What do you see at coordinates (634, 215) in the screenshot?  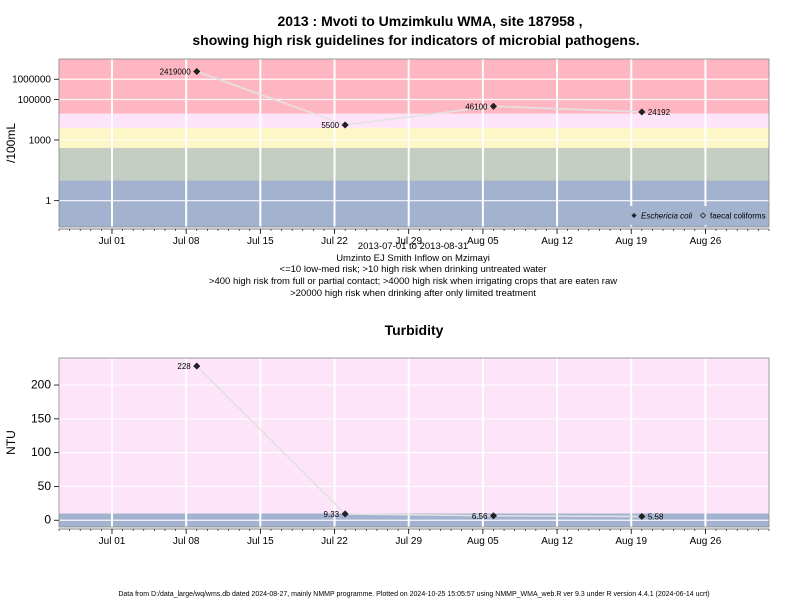 I see `legend-marker-filled` at bounding box center [634, 215].